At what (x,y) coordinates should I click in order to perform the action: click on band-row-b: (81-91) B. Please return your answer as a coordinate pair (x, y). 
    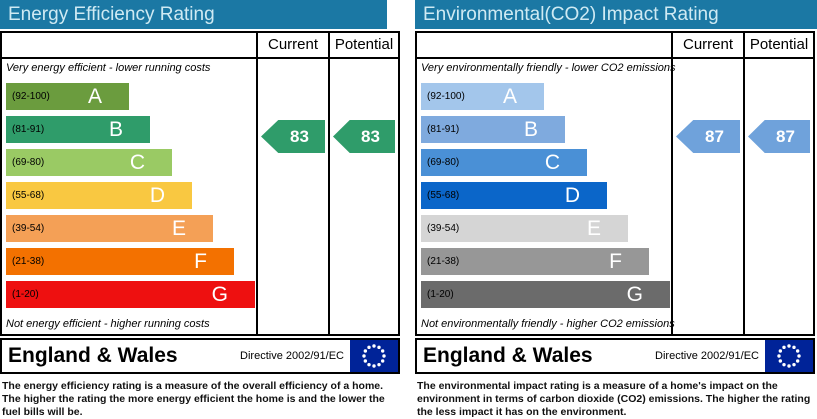
    Looking at the image, I should click on (131, 132).